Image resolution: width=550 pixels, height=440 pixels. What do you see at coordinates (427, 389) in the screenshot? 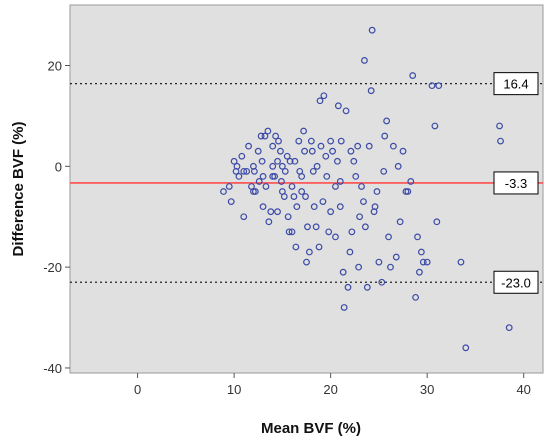
I see `x-tick-label: 30` at bounding box center [427, 389].